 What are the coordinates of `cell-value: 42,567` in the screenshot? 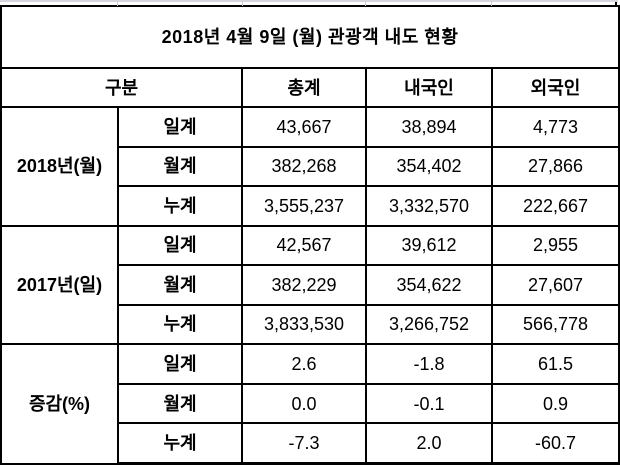 It's located at (304, 245).